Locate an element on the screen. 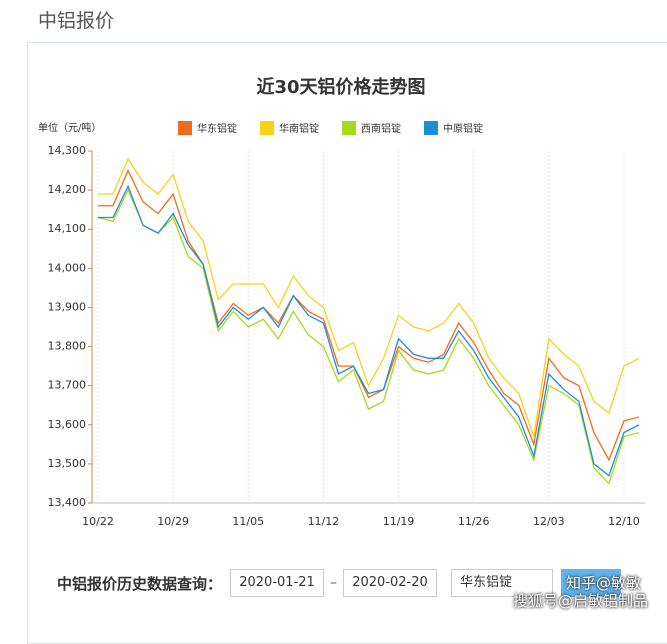 This screenshot has height=644, width=667. query-bar: 中铝报价历史数据查询： 2020-01-21 – 2020-02-20 华东铝锭 is located at coordinates (339, 583).